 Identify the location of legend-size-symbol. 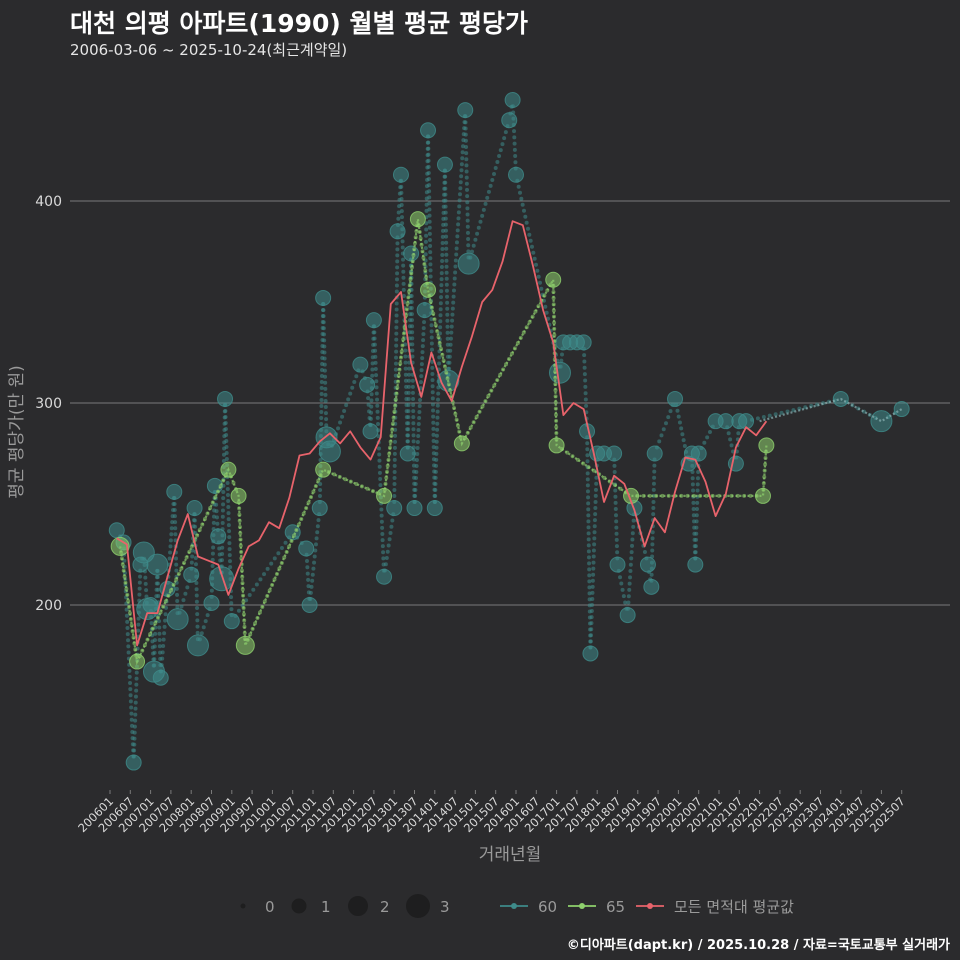
(243, 906).